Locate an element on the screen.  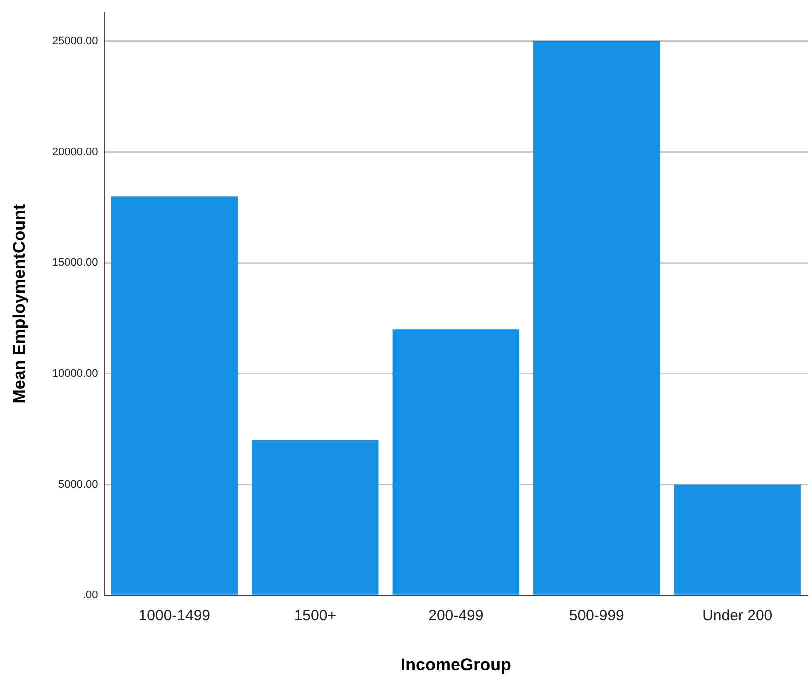
y-tick-label: 20000.00 is located at coordinates (75, 152).